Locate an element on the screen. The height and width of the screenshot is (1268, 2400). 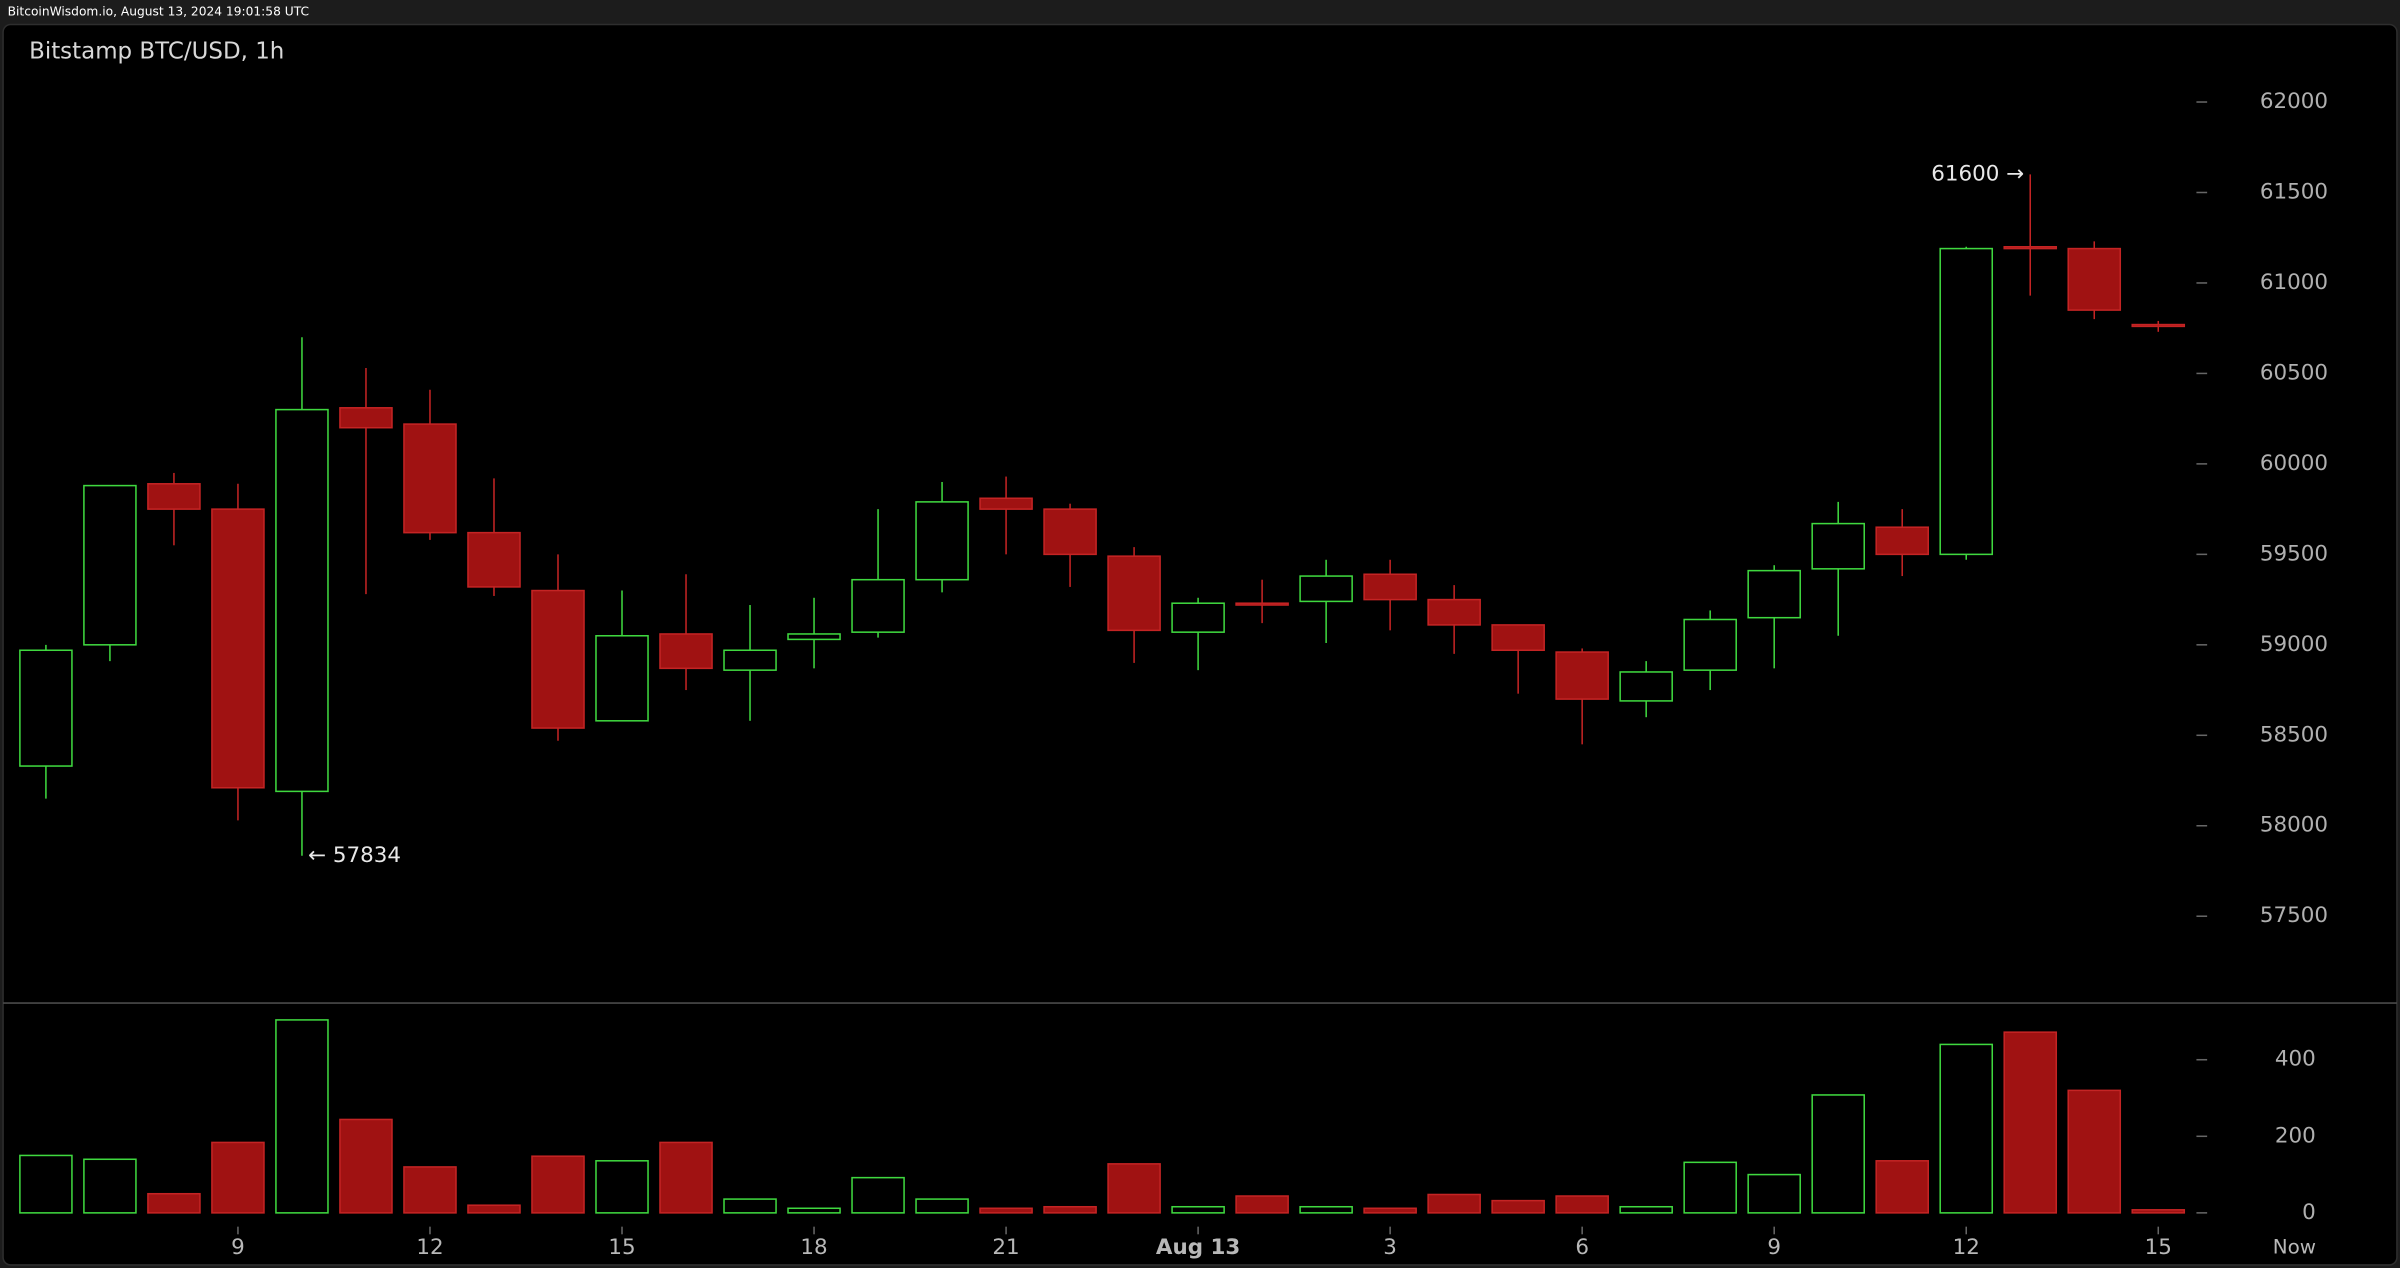
y-tick-label: 58500 is located at coordinates (2294, 734).